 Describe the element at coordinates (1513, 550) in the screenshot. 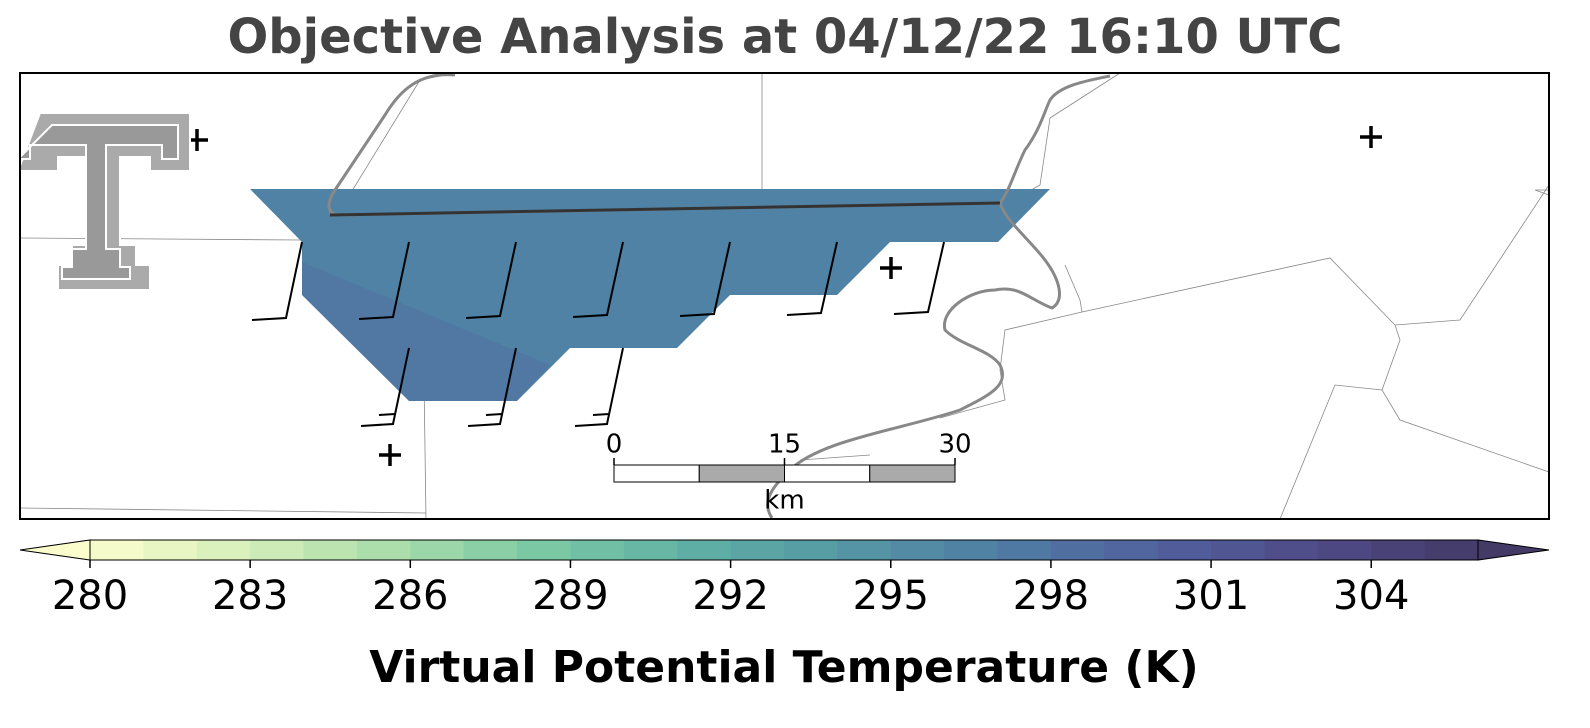

I see `colorbar-extend-high` at that location.